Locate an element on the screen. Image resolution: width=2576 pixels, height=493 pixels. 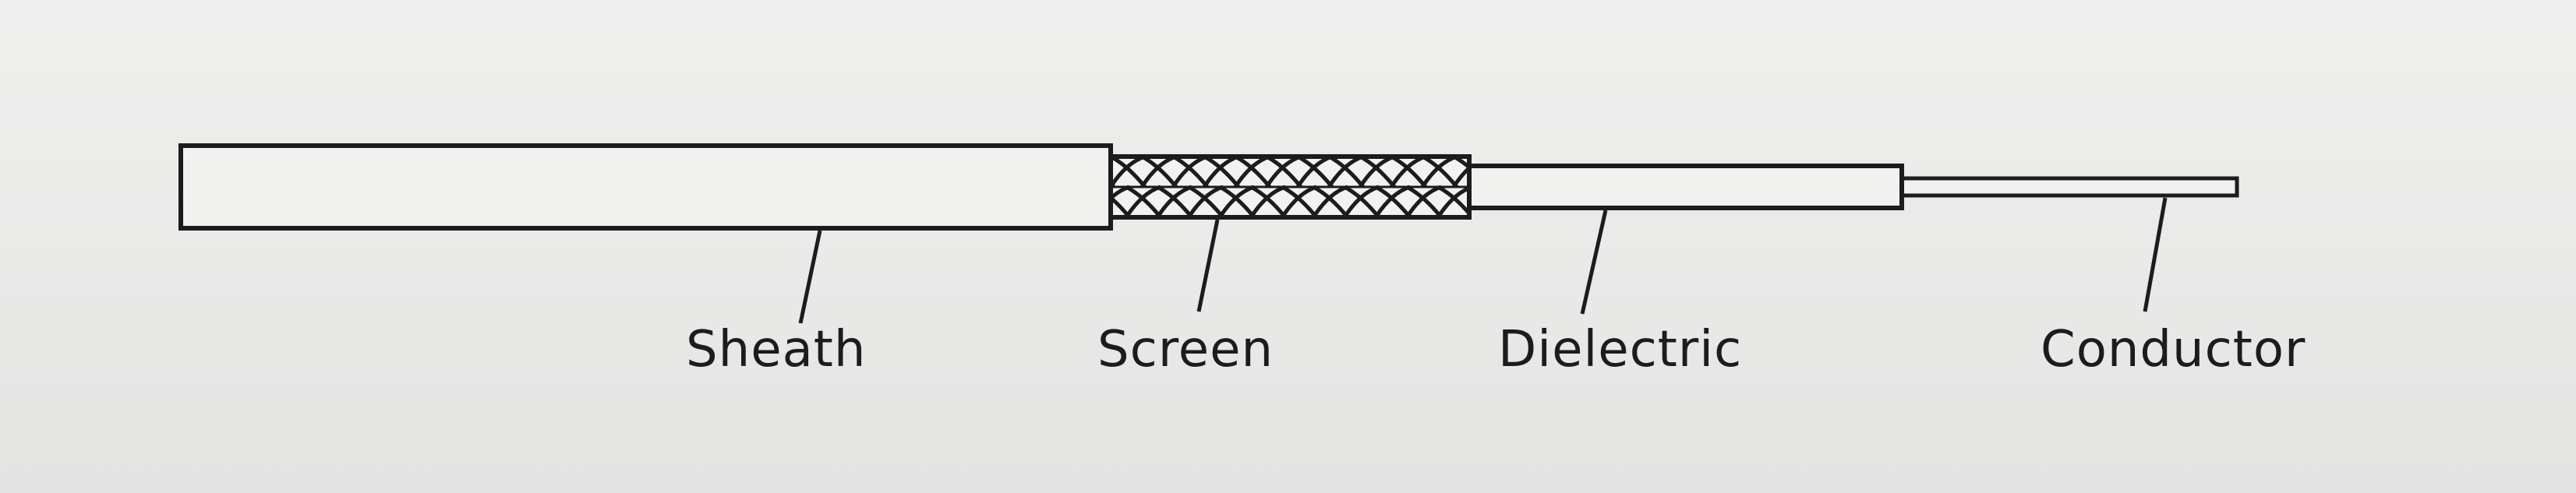
dielectric-label: Dielectric is located at coordinates (1620, 350).